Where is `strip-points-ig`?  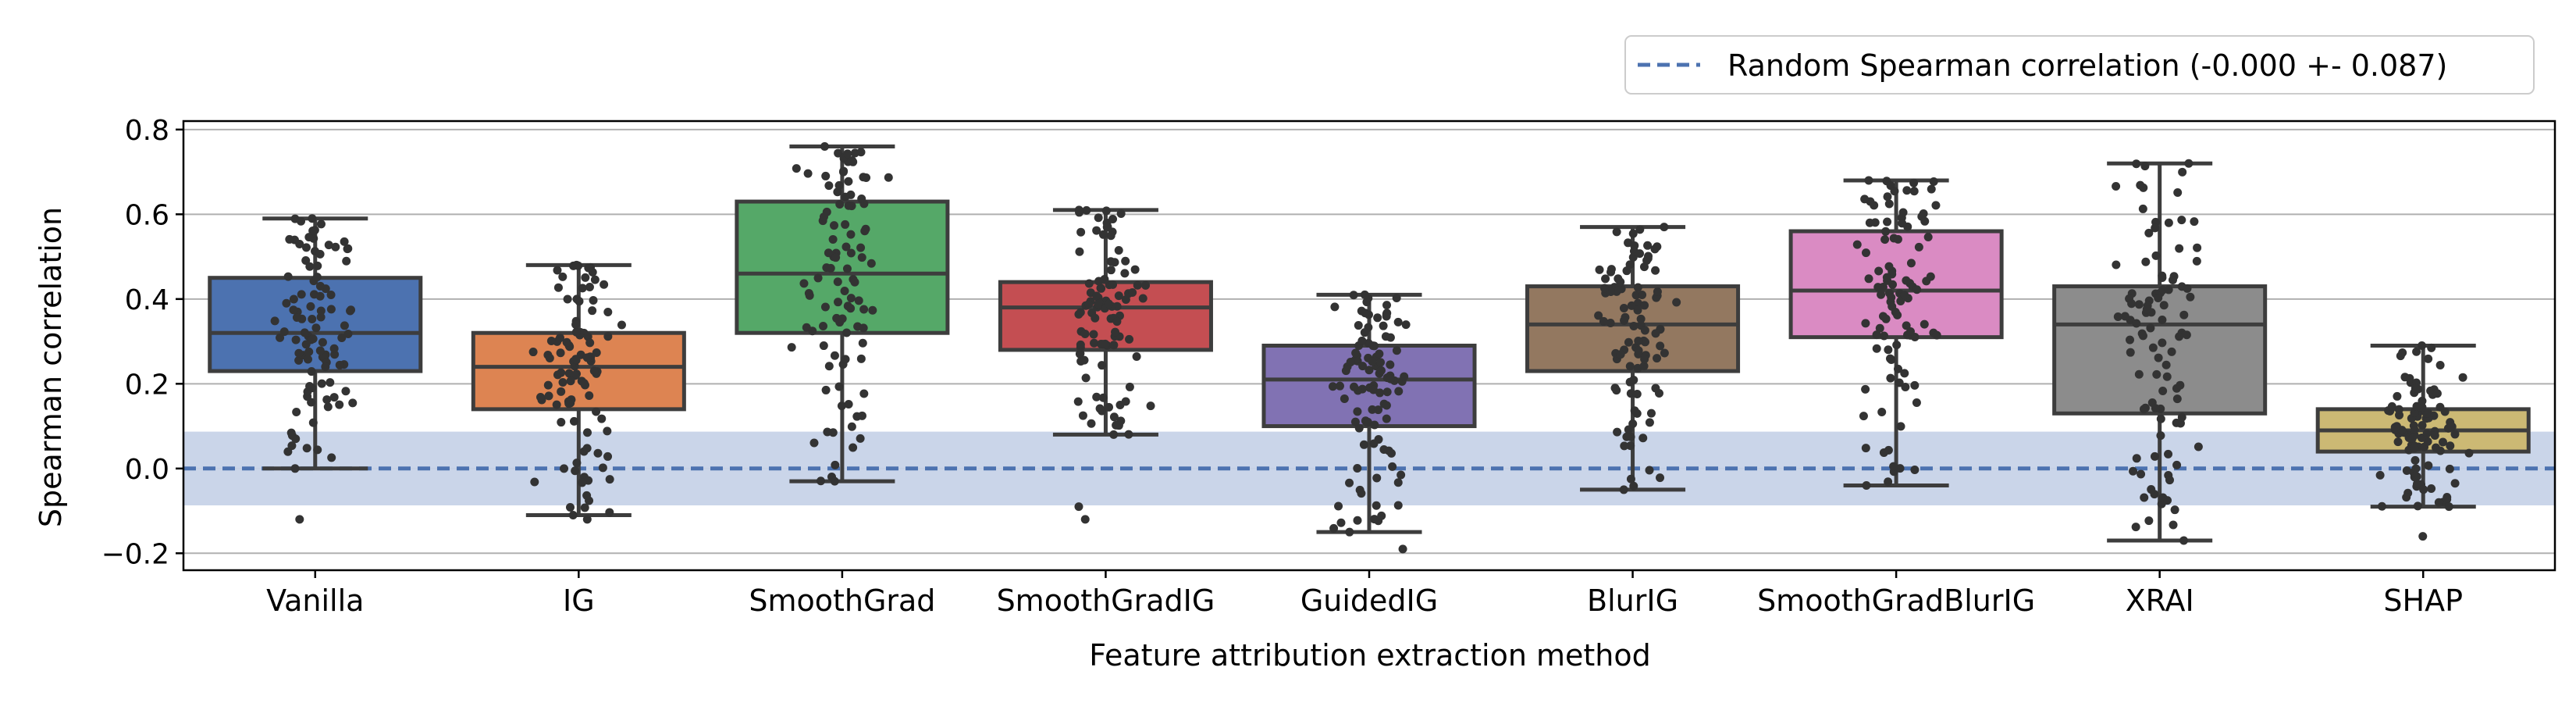
strip-points-ig is located at coordinates (577, 392).